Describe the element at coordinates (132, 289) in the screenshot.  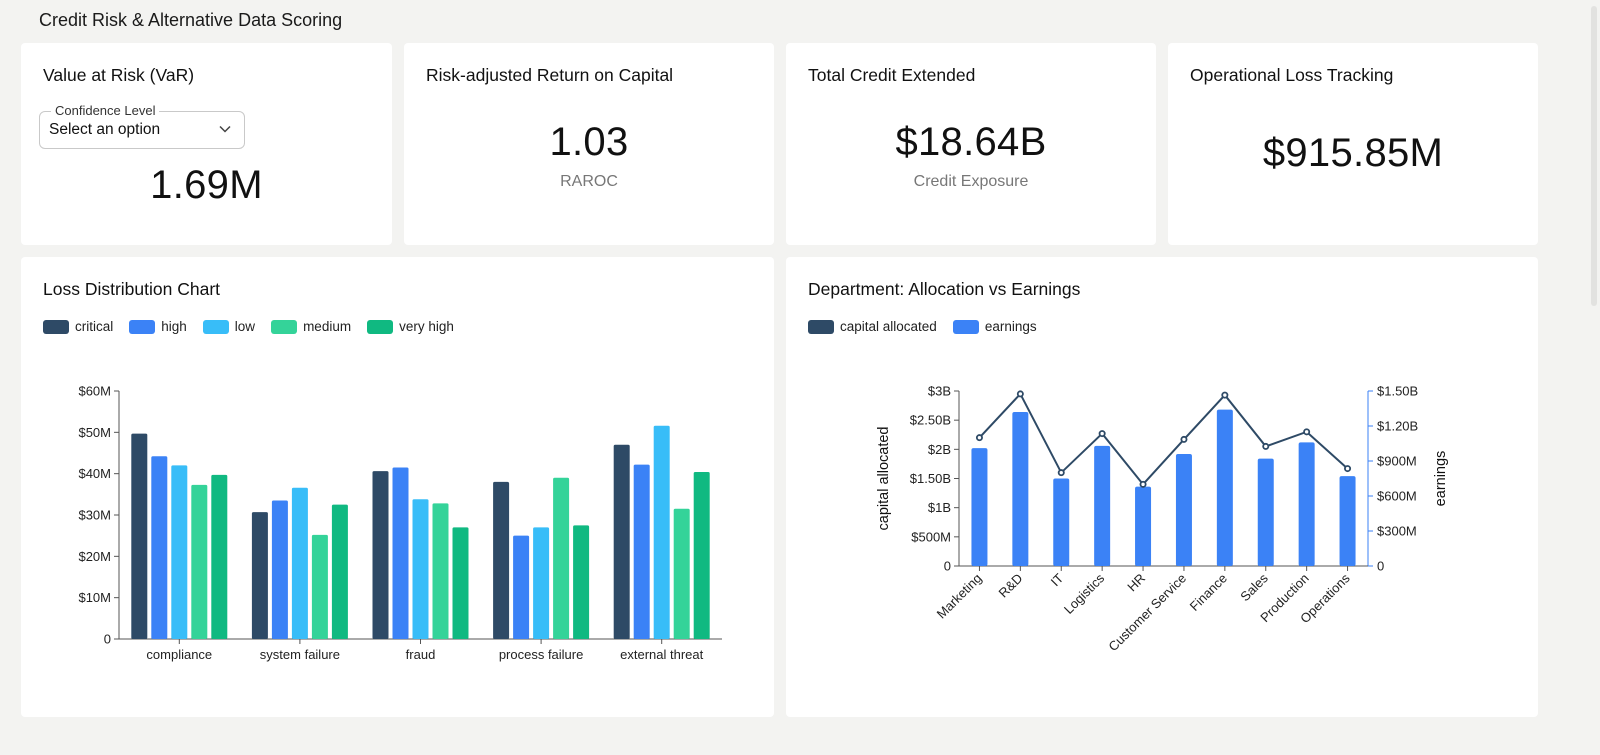
I see `loss-chart-title: Loss Distribution Chart` at that location.